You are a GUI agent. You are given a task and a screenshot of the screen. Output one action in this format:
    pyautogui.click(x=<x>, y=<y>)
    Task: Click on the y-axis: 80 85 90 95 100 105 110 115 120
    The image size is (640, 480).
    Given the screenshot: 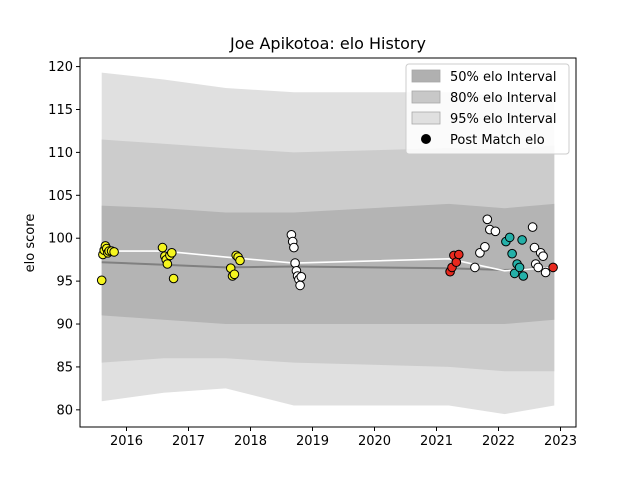 What is the action you would take?
    pyautogui.click(x=64, y=239)
    